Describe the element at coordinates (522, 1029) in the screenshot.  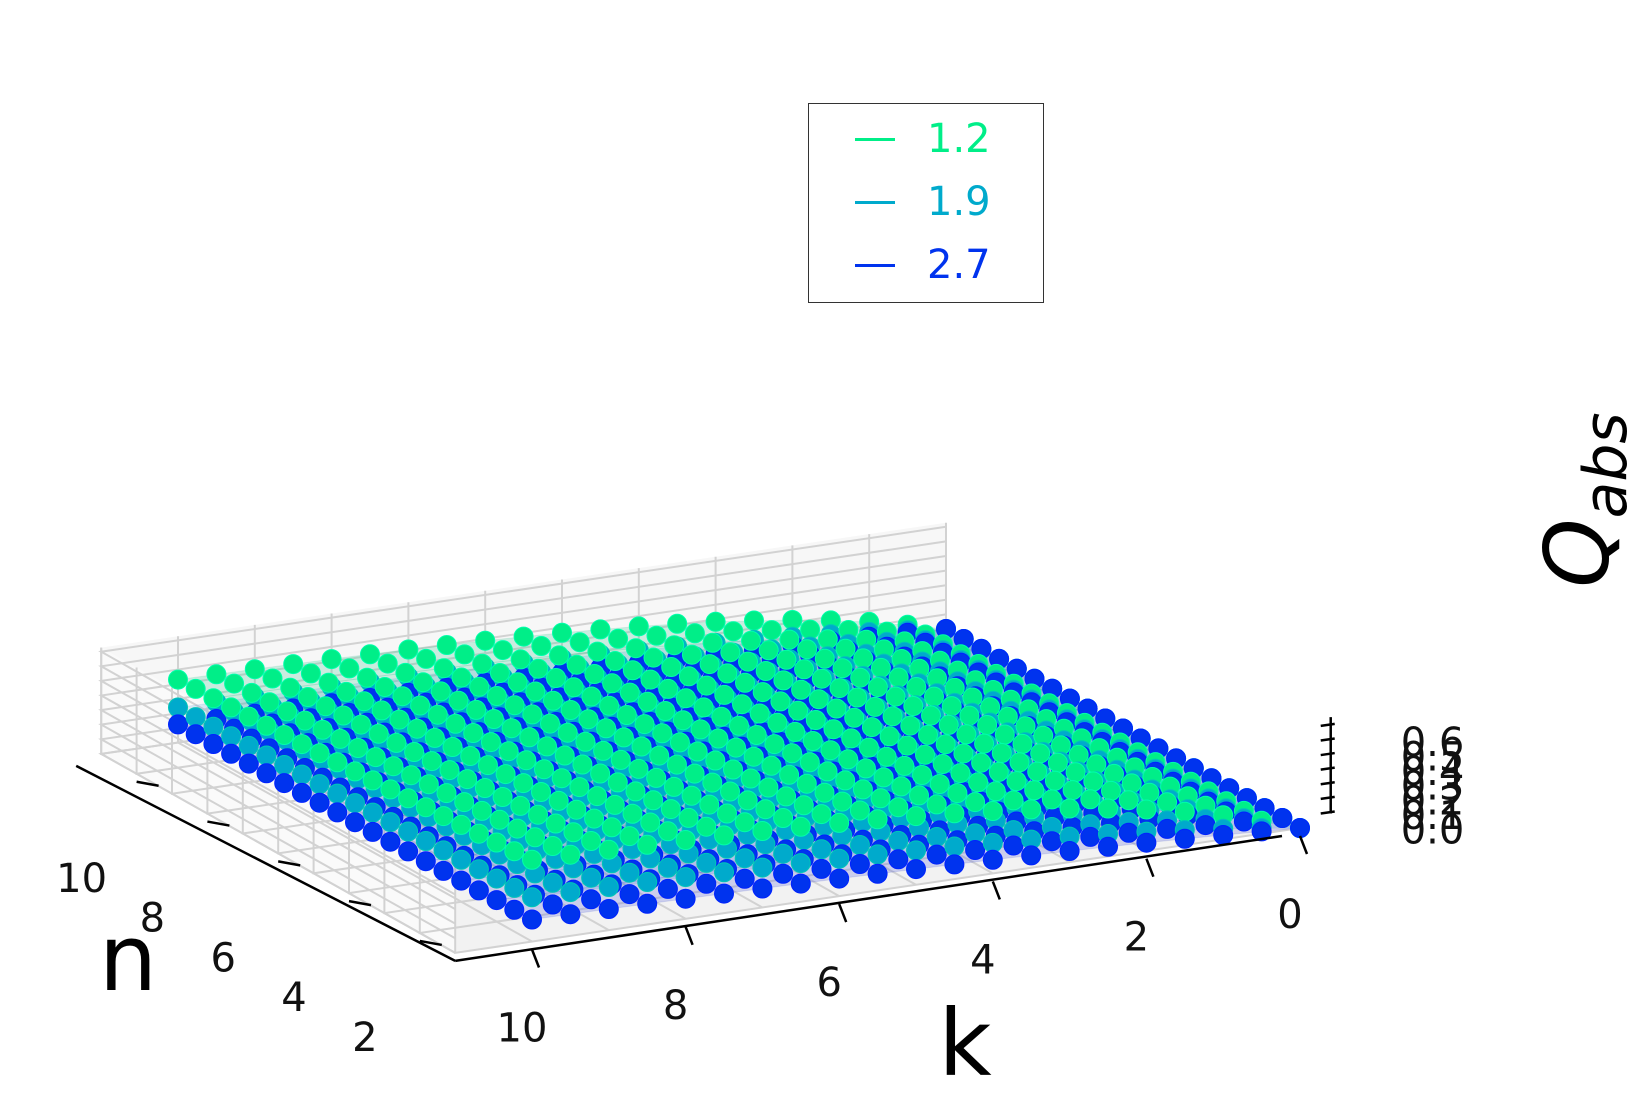
I see `k-tick-label: 10` at that location.